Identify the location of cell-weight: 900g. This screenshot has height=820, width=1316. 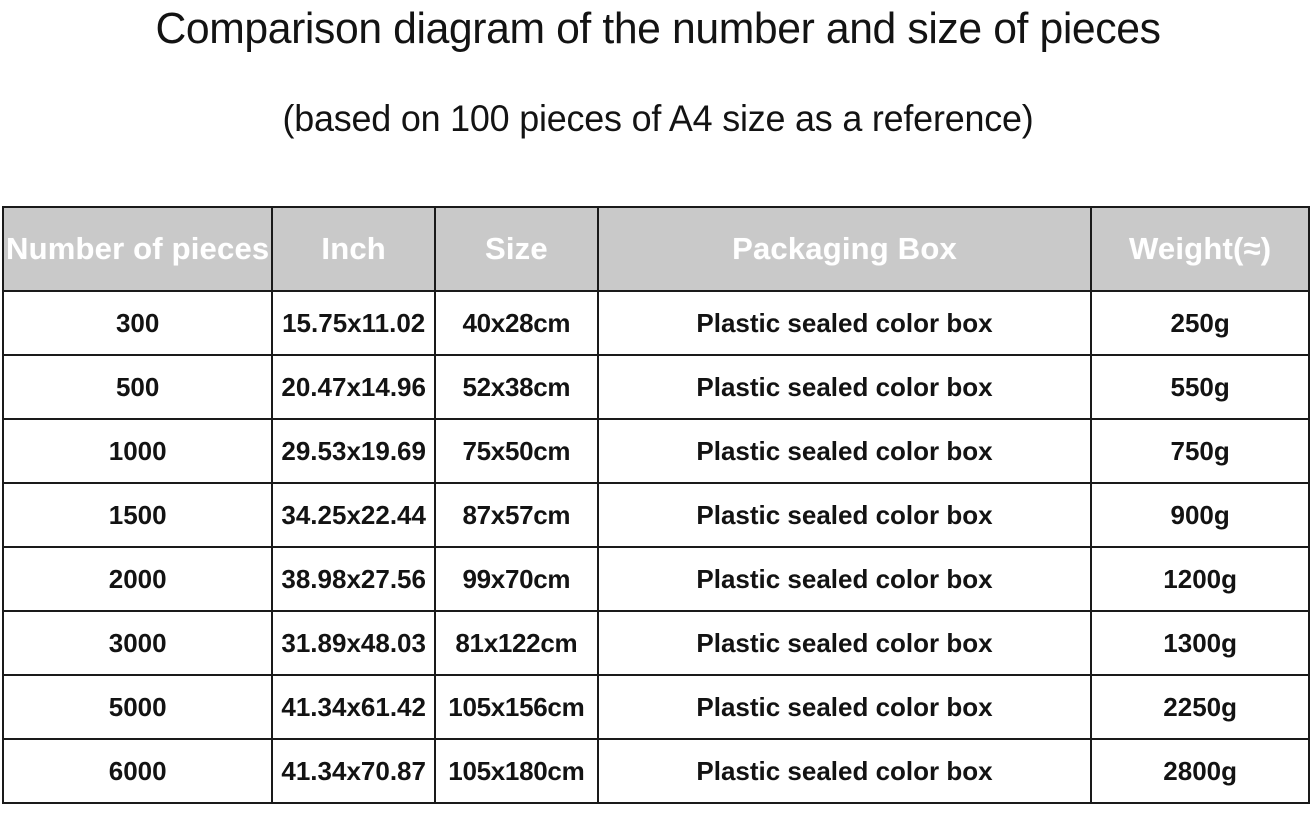
(1200, 515).